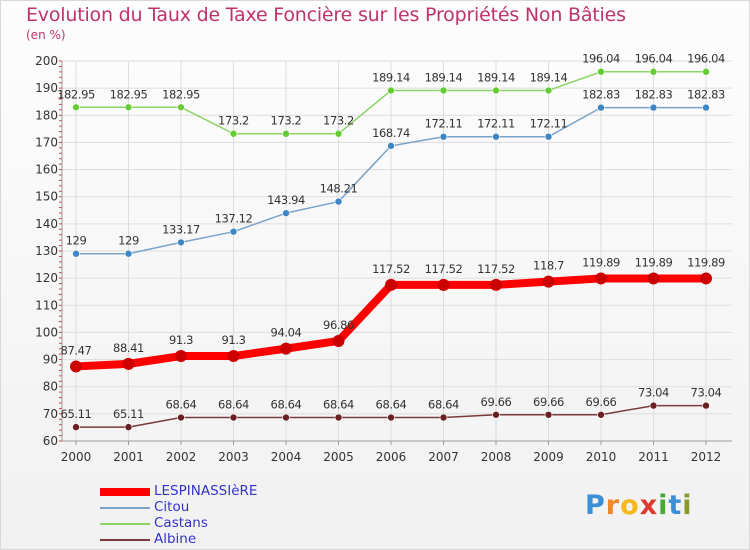 Image resolution: width=750 pixels, height=550 pixels. What do you see at coordinates (46, 332) in the screenshot?
I see `y-tick-label: 100` at bounding box center [46, 332].